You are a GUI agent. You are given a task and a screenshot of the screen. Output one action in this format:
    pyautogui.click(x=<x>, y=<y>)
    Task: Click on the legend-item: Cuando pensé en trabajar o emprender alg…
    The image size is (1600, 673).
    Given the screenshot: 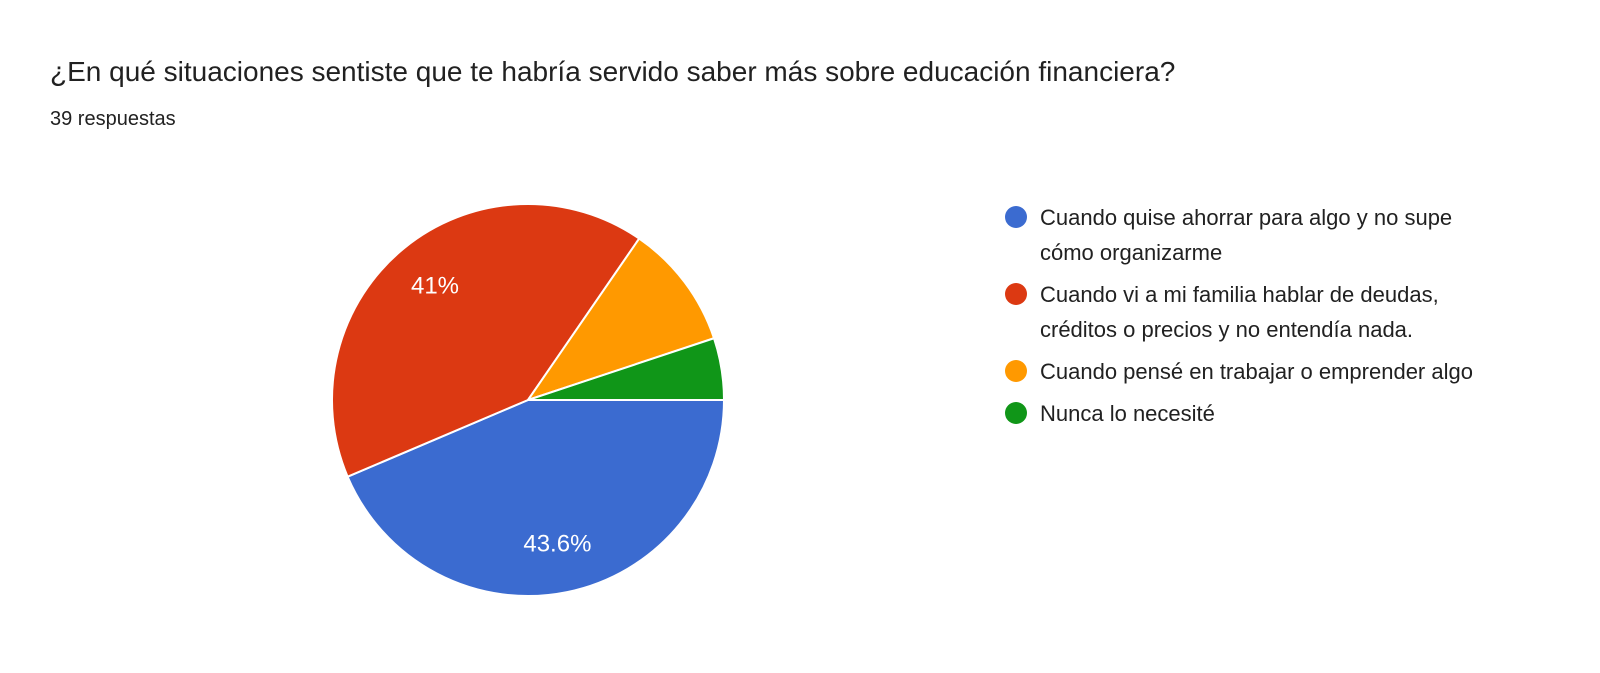 What is the action you would take?
    pyautogui.click(x=1255, y=371)
    